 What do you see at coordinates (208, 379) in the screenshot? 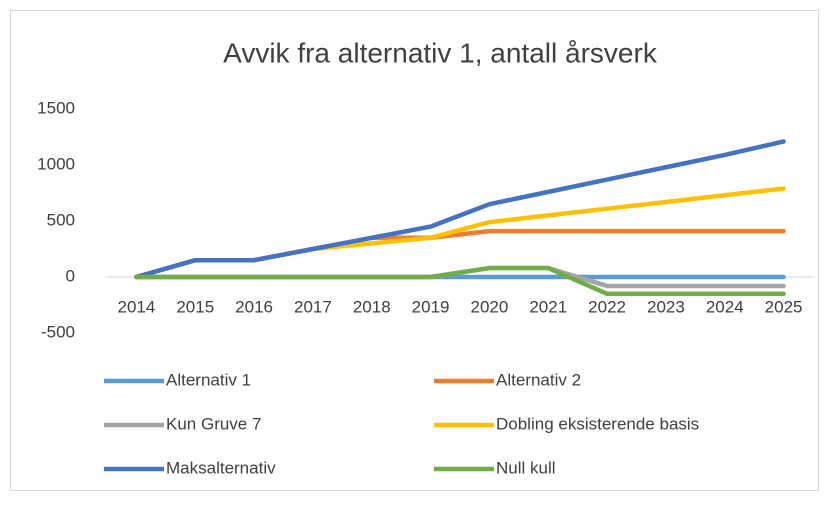
I see `legend-label: Alternativ 1` at bounding box center [208, 379].